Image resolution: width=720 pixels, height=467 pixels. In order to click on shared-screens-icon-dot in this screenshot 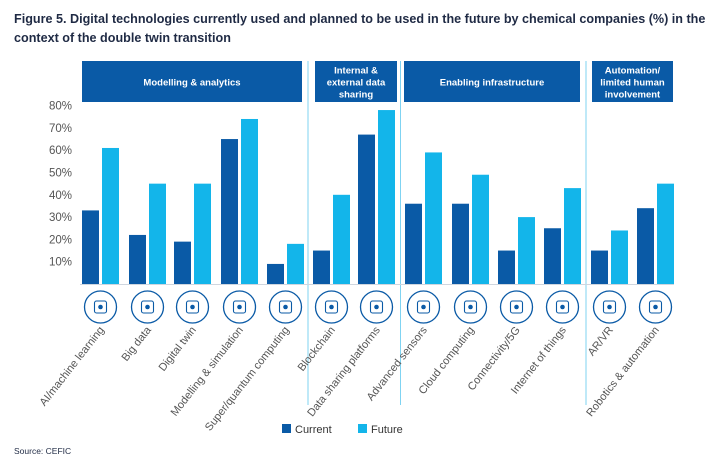, I will do `click(376, 307)`.